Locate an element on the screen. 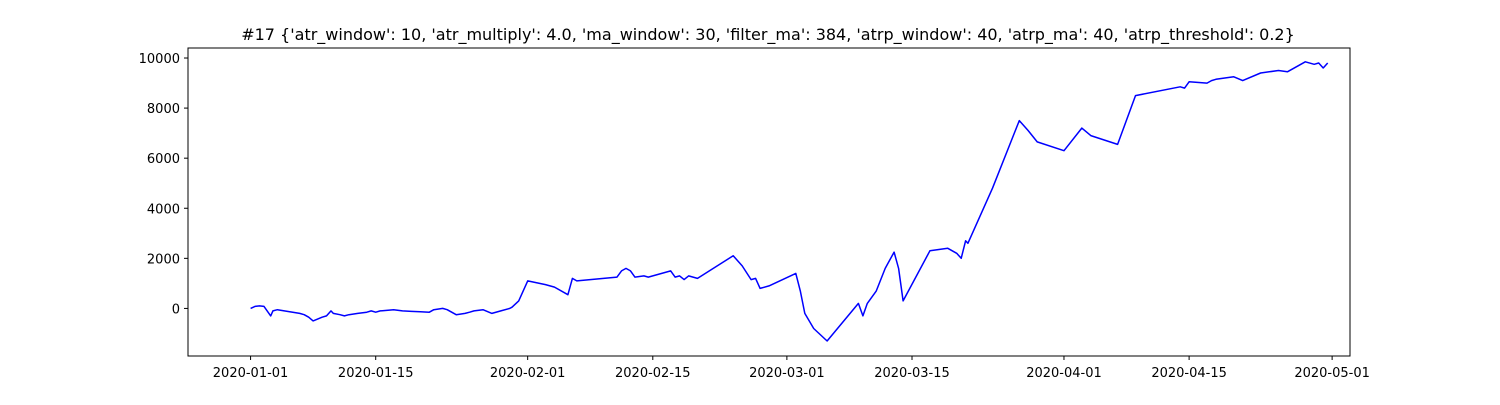  x-tick-label: 2020-01-01 is located at coordinates (251, 373).